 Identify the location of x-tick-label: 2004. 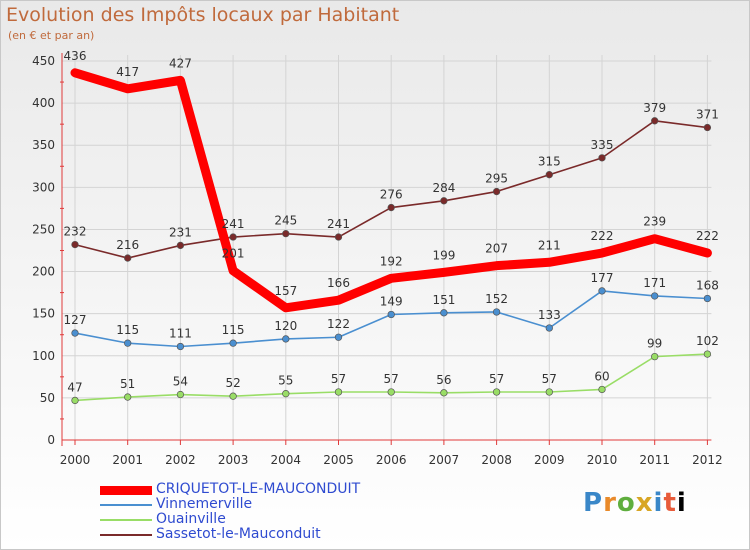
(286, 460).